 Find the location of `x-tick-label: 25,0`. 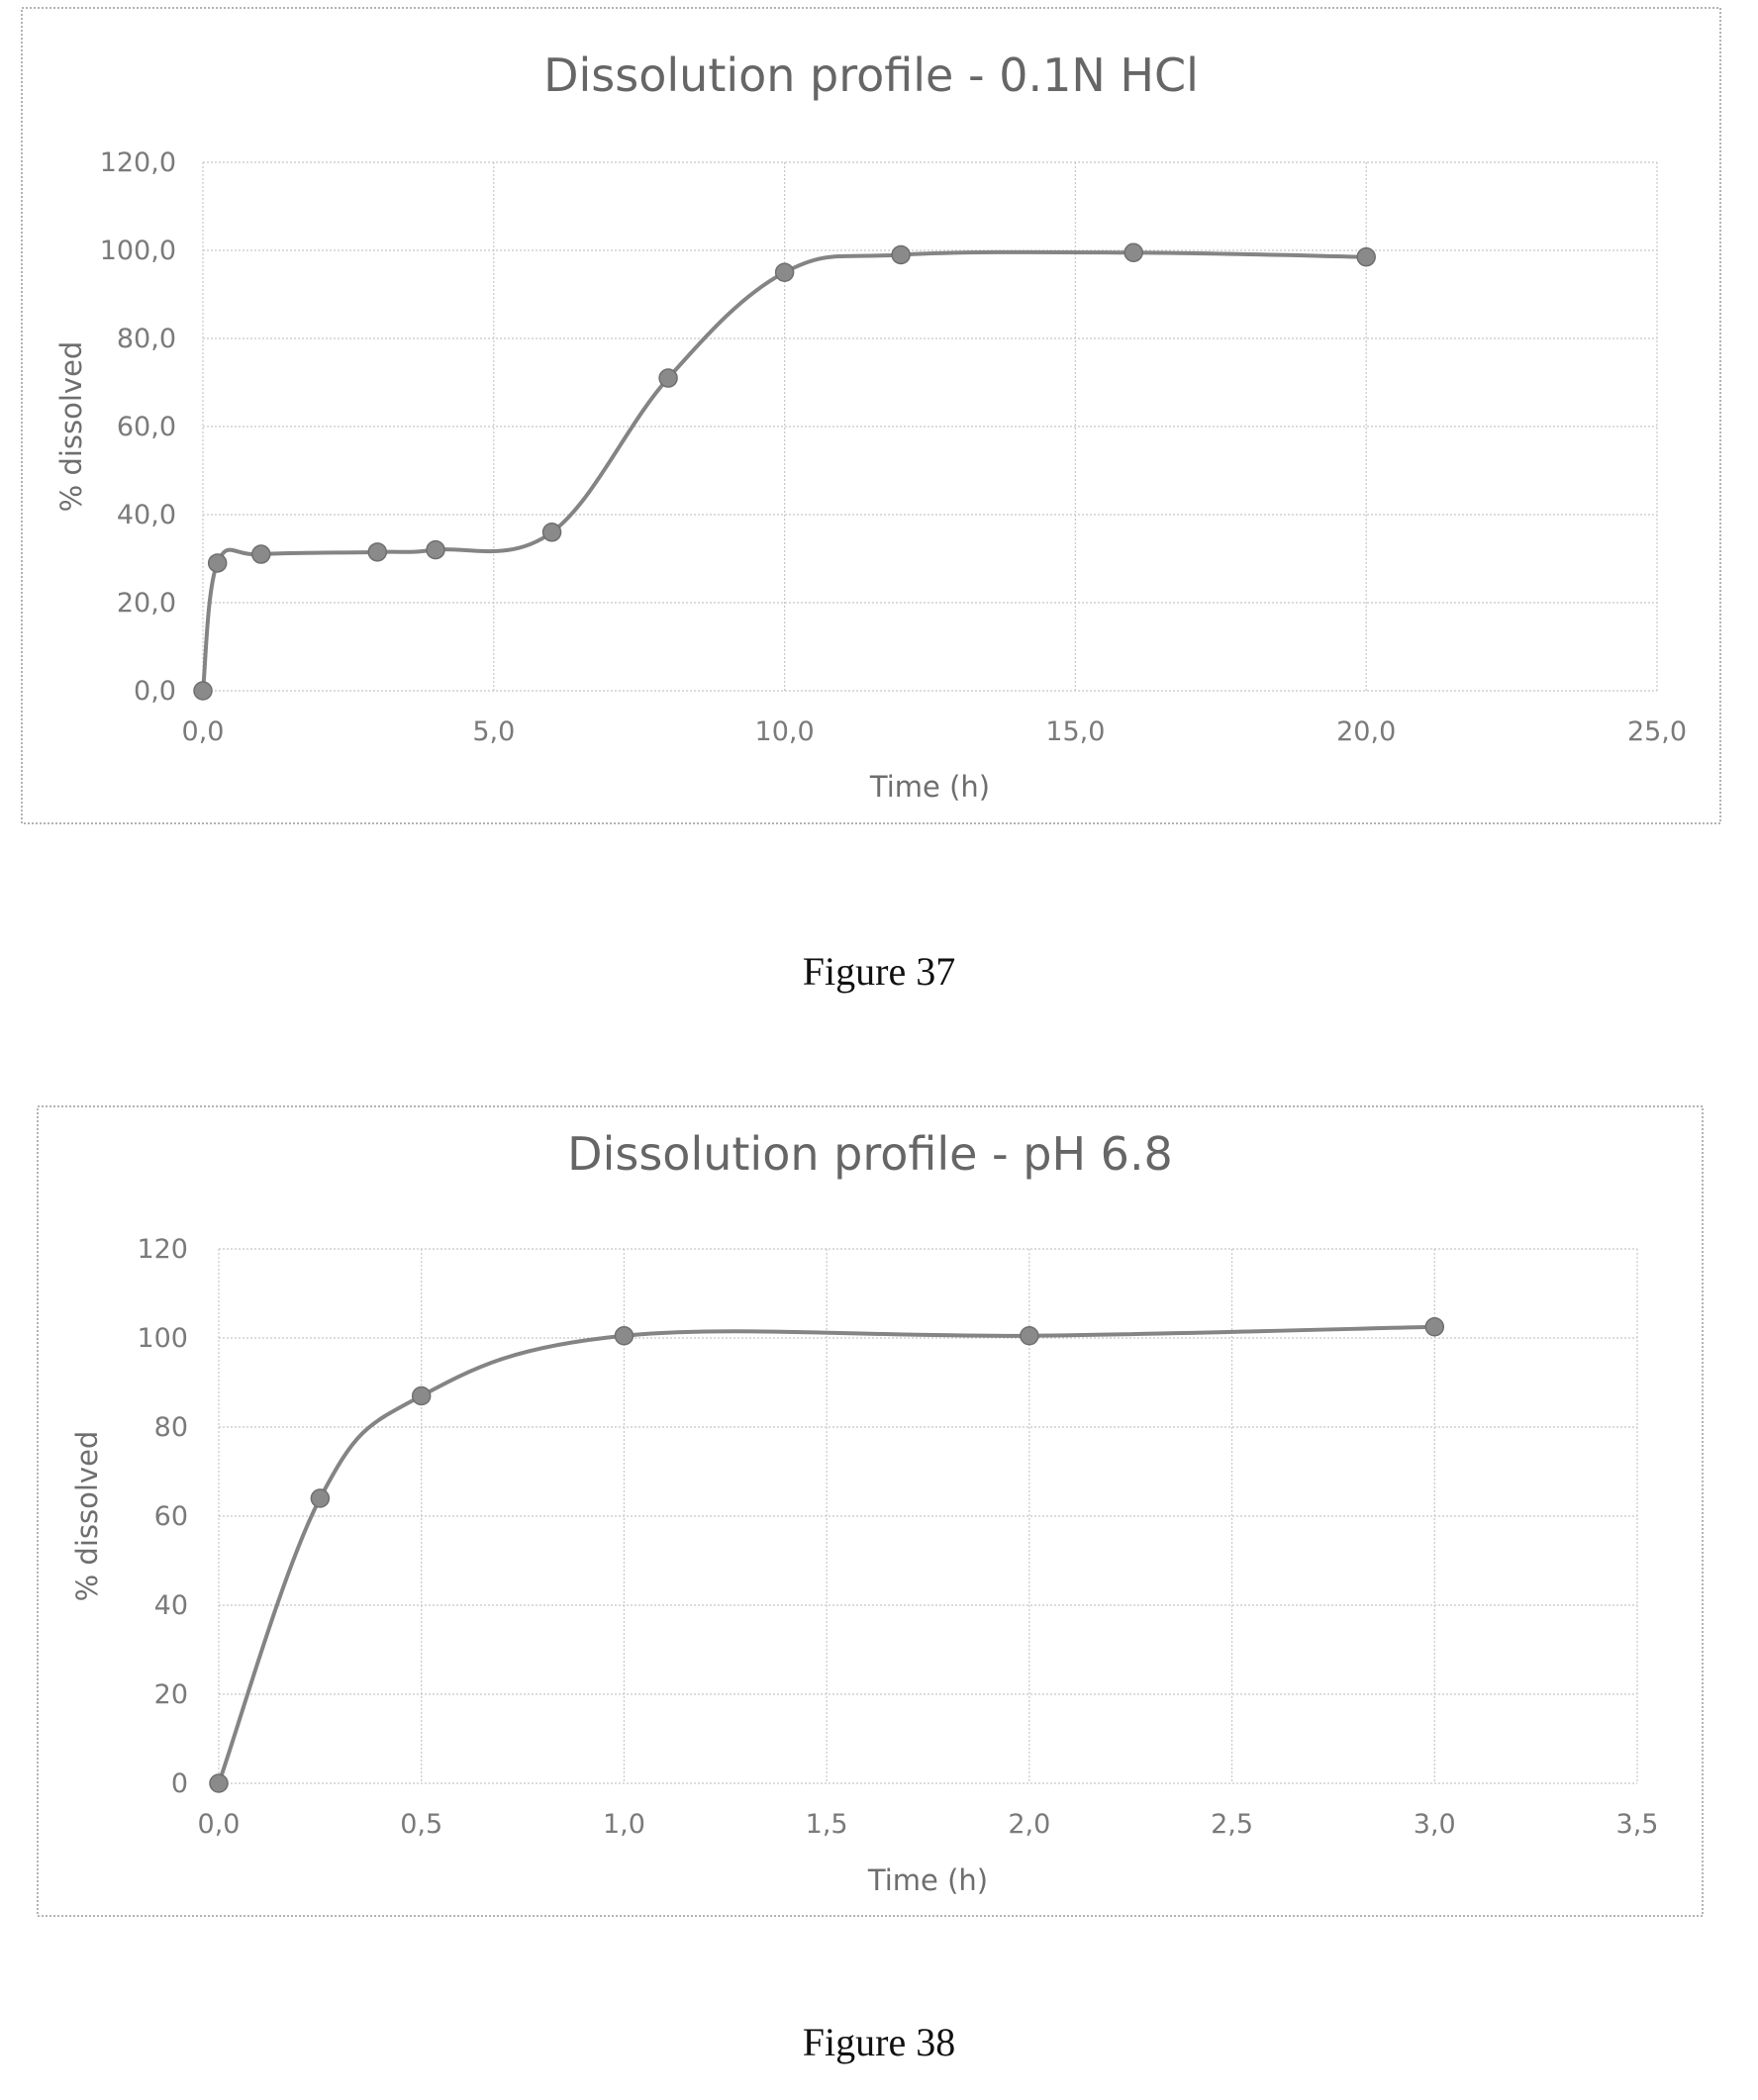

x-tick-label: 25,0 is located at coordinates (1657, 732).